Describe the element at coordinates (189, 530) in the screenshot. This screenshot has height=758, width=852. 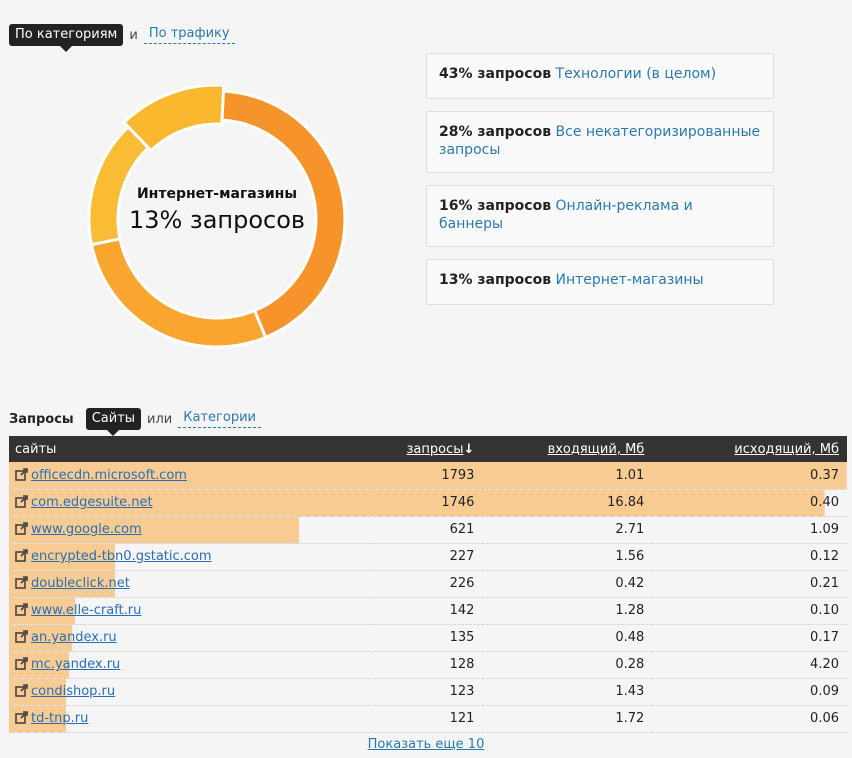
I see `cell-site: www.google.com` at that location.